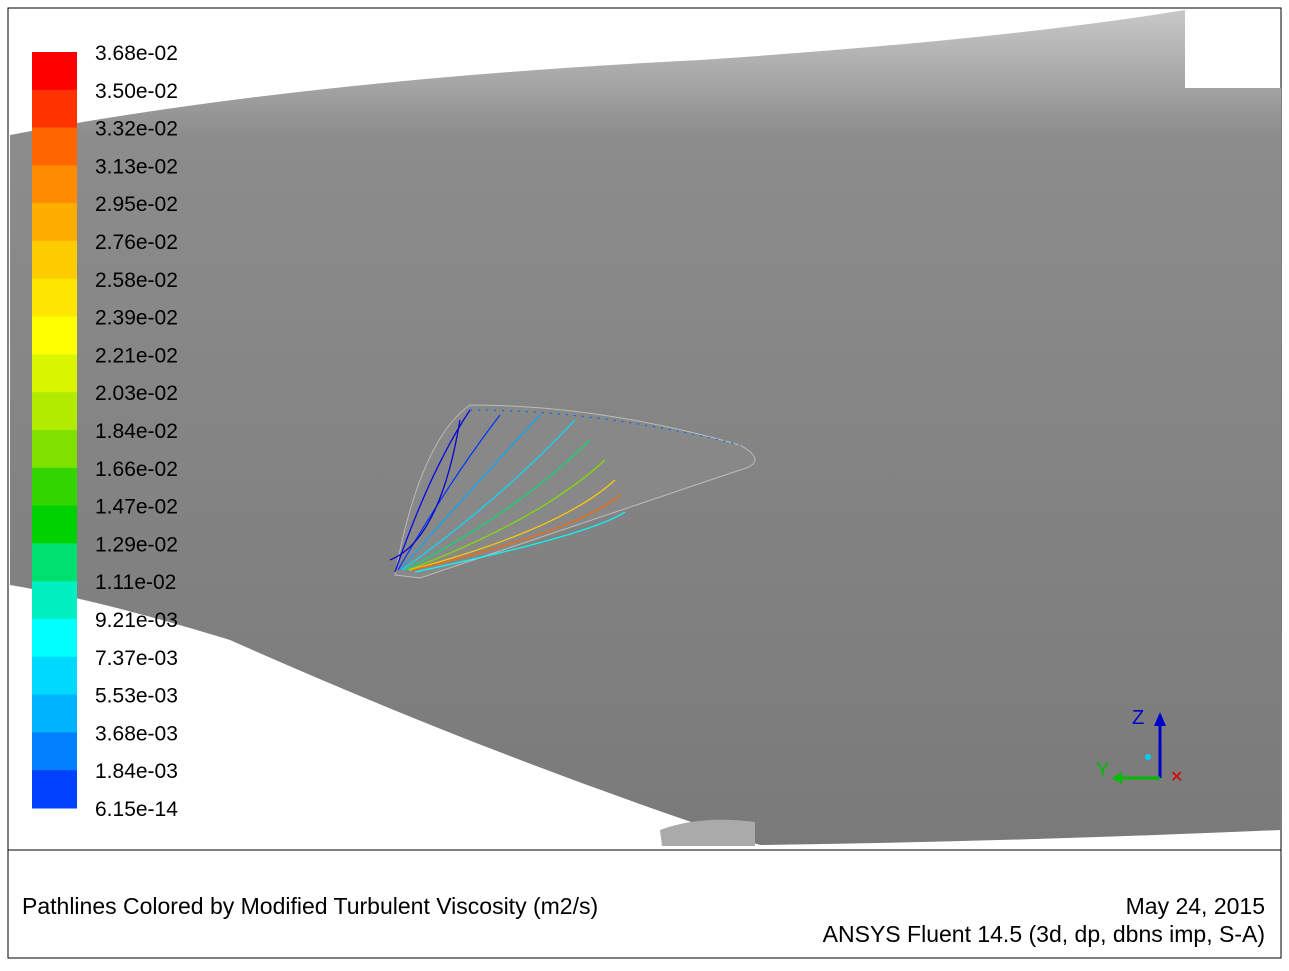 Image resolution: width=1289 pixels, height=971 pixels. Describe the element at coordinates (1160, 719) in the screenshot. I see `z-arrow` at that location.